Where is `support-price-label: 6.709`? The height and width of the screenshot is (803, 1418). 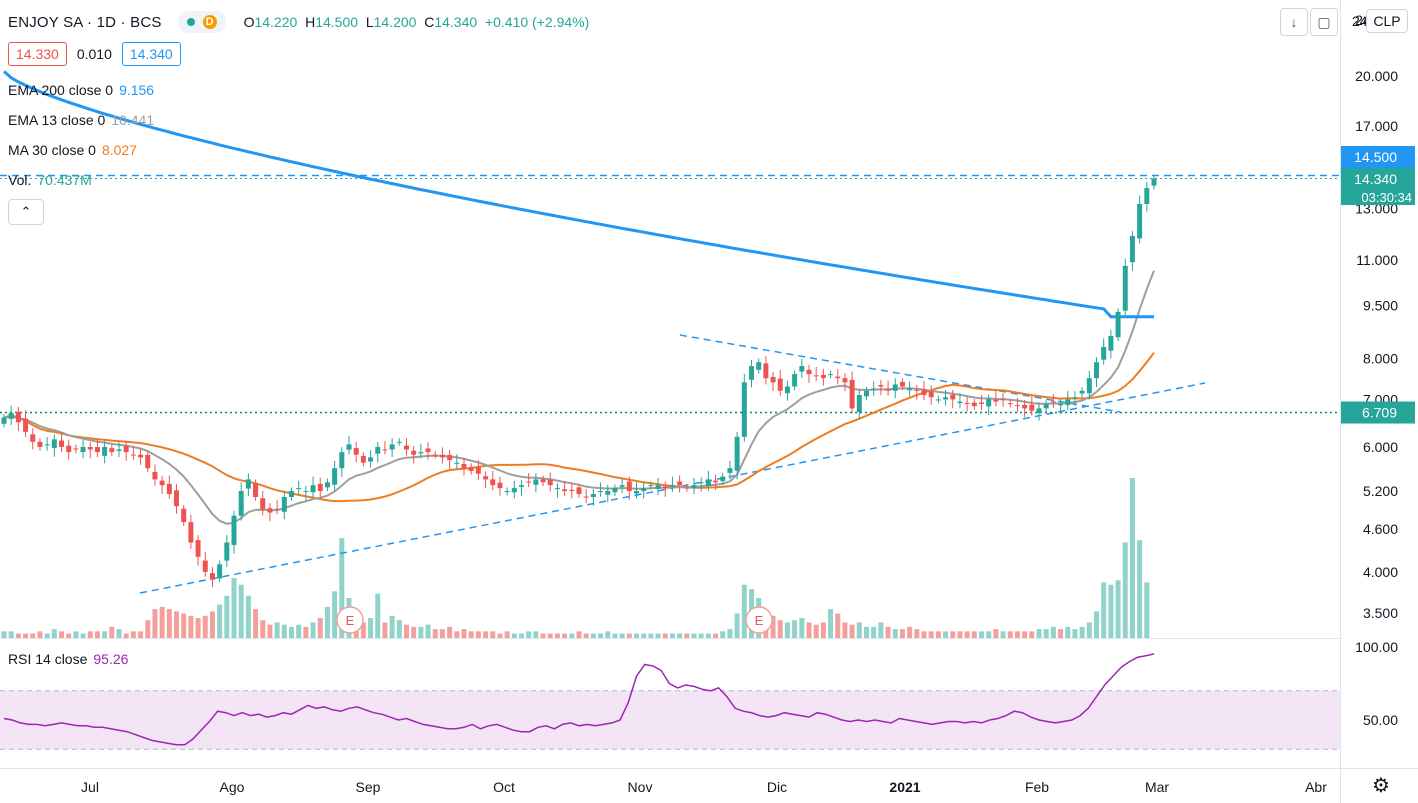
support-price-label: 6.709 is located at coordinates (1379, 413).